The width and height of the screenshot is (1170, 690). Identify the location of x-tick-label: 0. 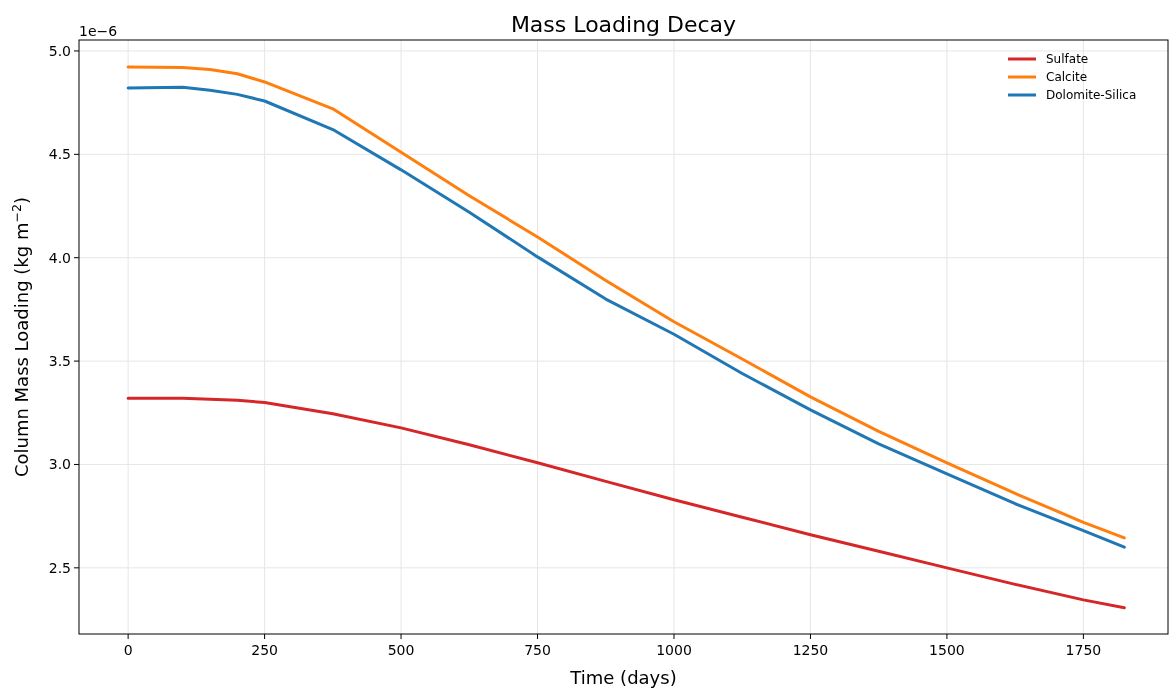
(128, 650).